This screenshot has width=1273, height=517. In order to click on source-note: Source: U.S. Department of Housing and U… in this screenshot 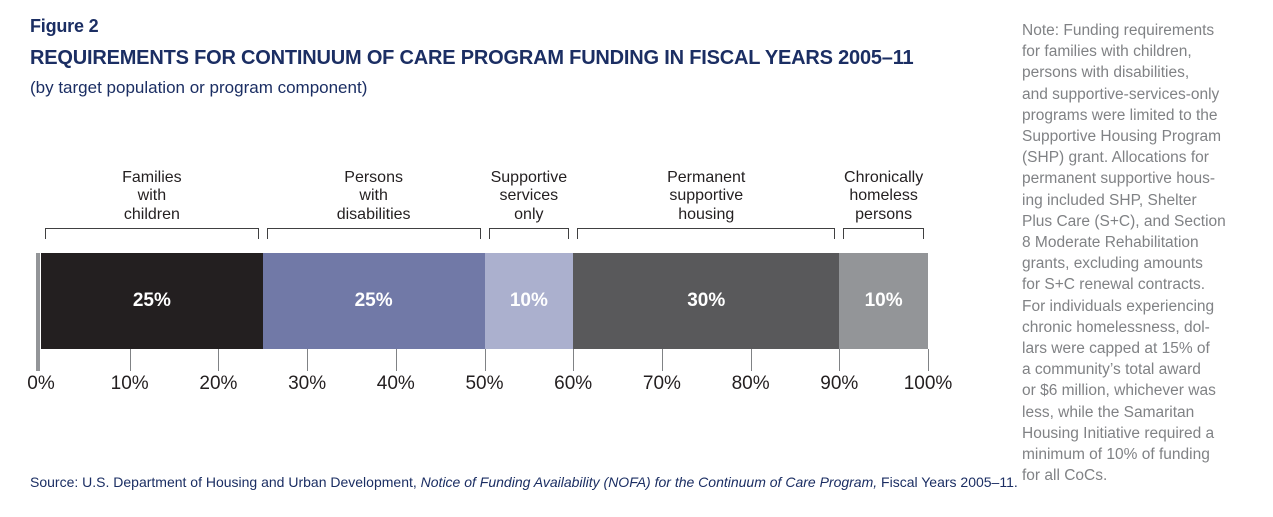, I will do `click(524, 482)`.